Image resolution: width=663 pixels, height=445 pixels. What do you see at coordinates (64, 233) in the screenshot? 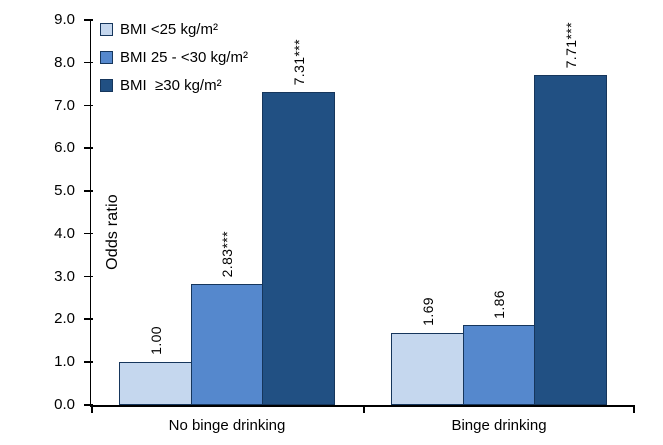
I see `y-tick-label: 4.0` at bounding box center [64, 233].